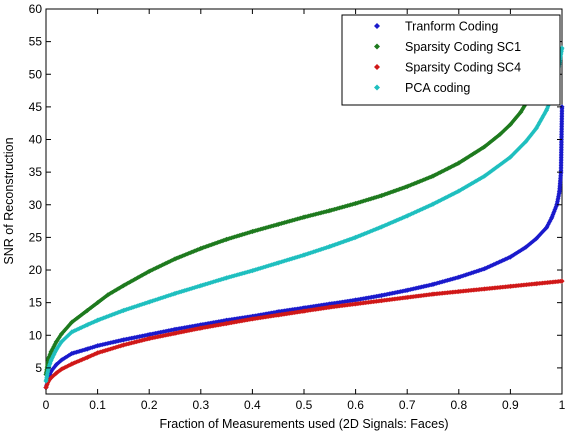 This screenshot has width=567, height=431. Describe the element at coordinates (562, 405) in the screenshot. I see `x-tick-label: 1` at that location.